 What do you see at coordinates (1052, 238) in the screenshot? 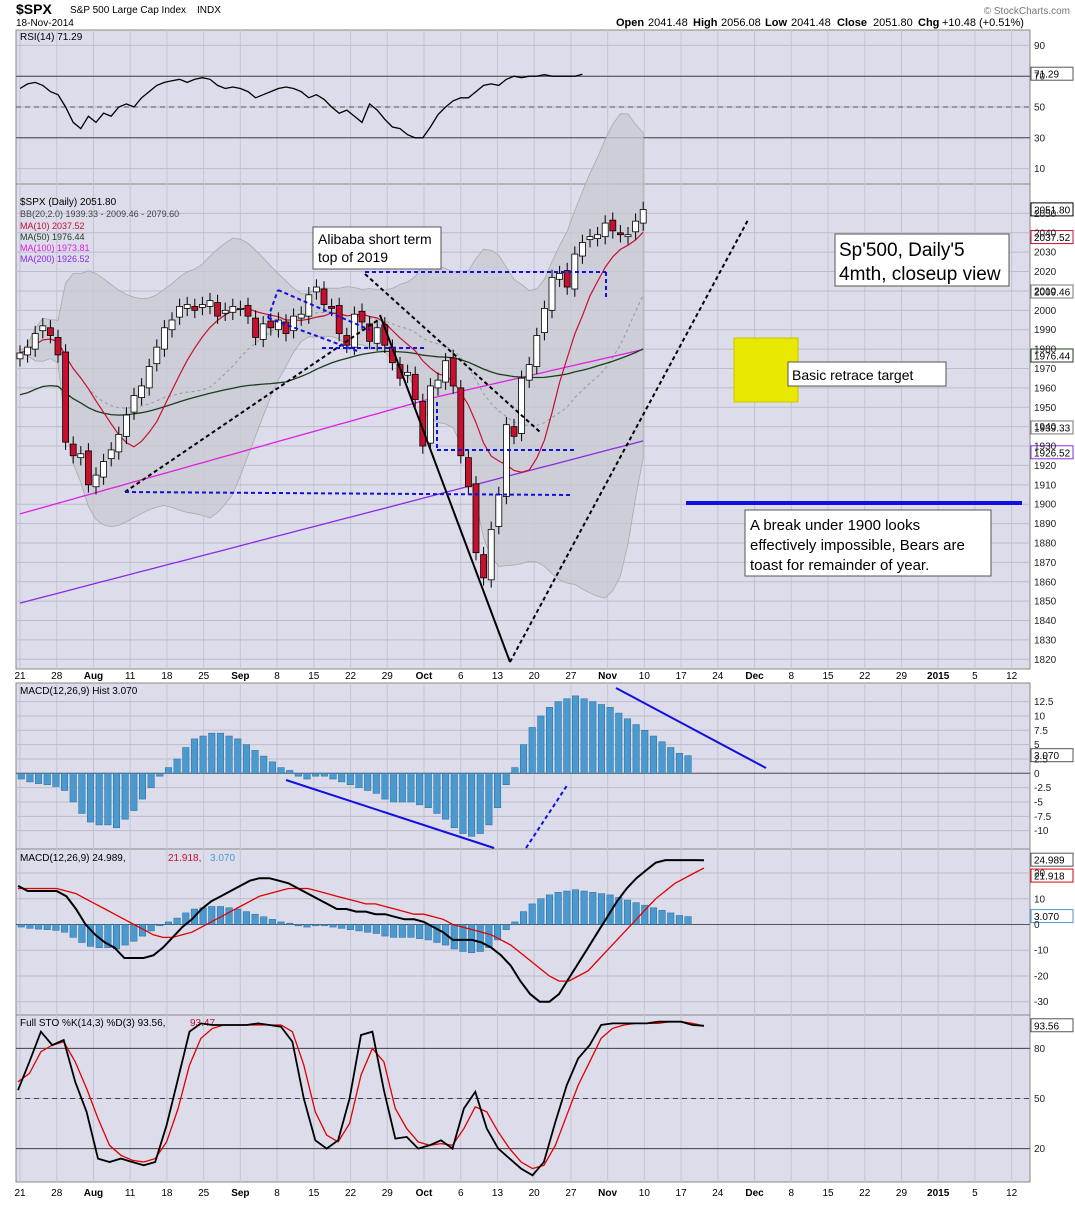
I see `price-right-label: 2037.52` at bounding box center [1052, 238].